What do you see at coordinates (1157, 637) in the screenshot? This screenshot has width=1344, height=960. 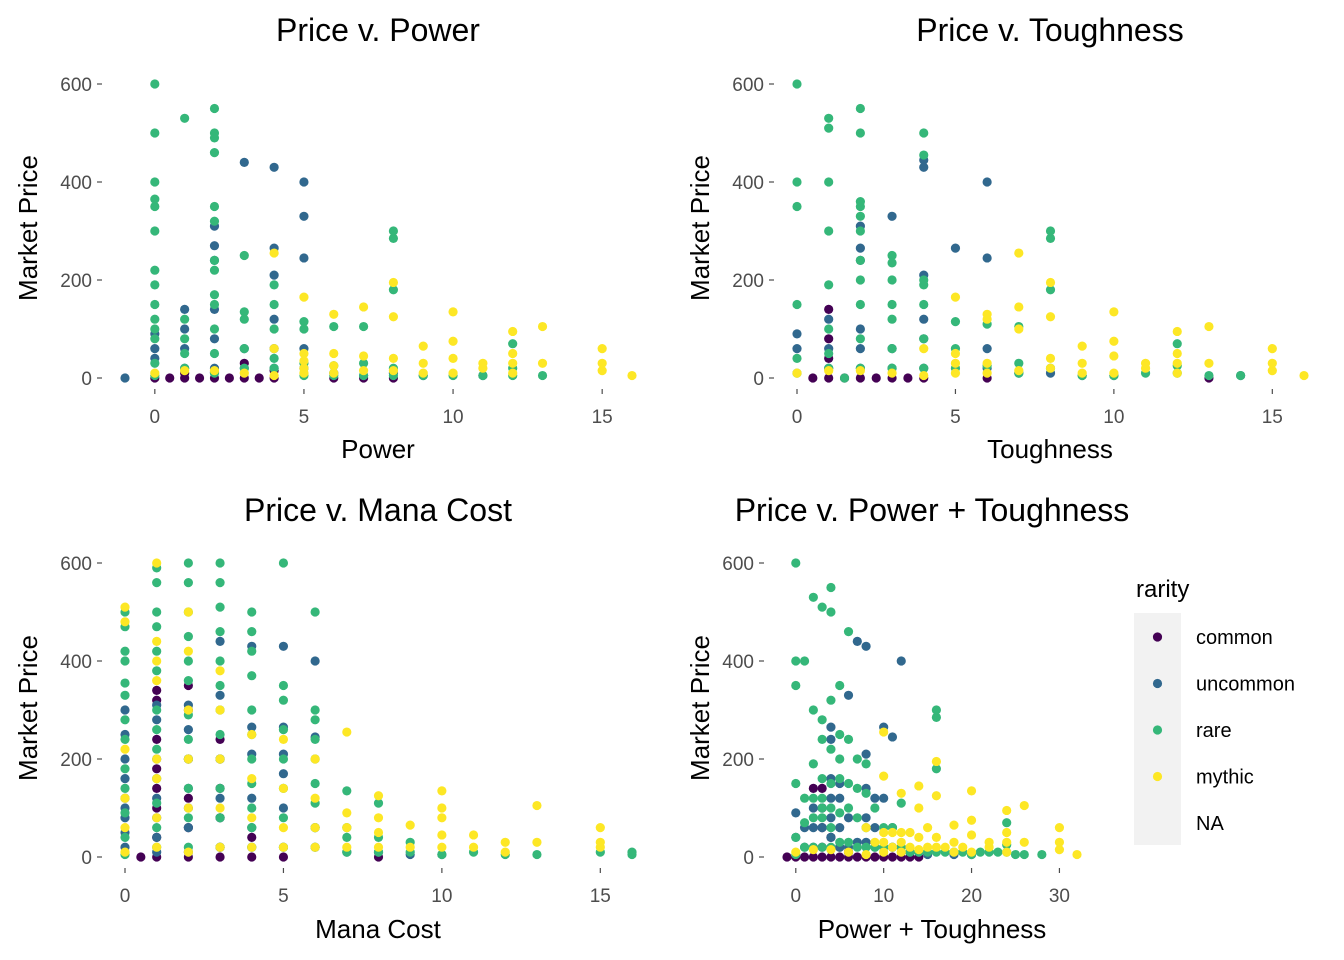 I see `legend-key-common` at bounding box center [1157, 637].